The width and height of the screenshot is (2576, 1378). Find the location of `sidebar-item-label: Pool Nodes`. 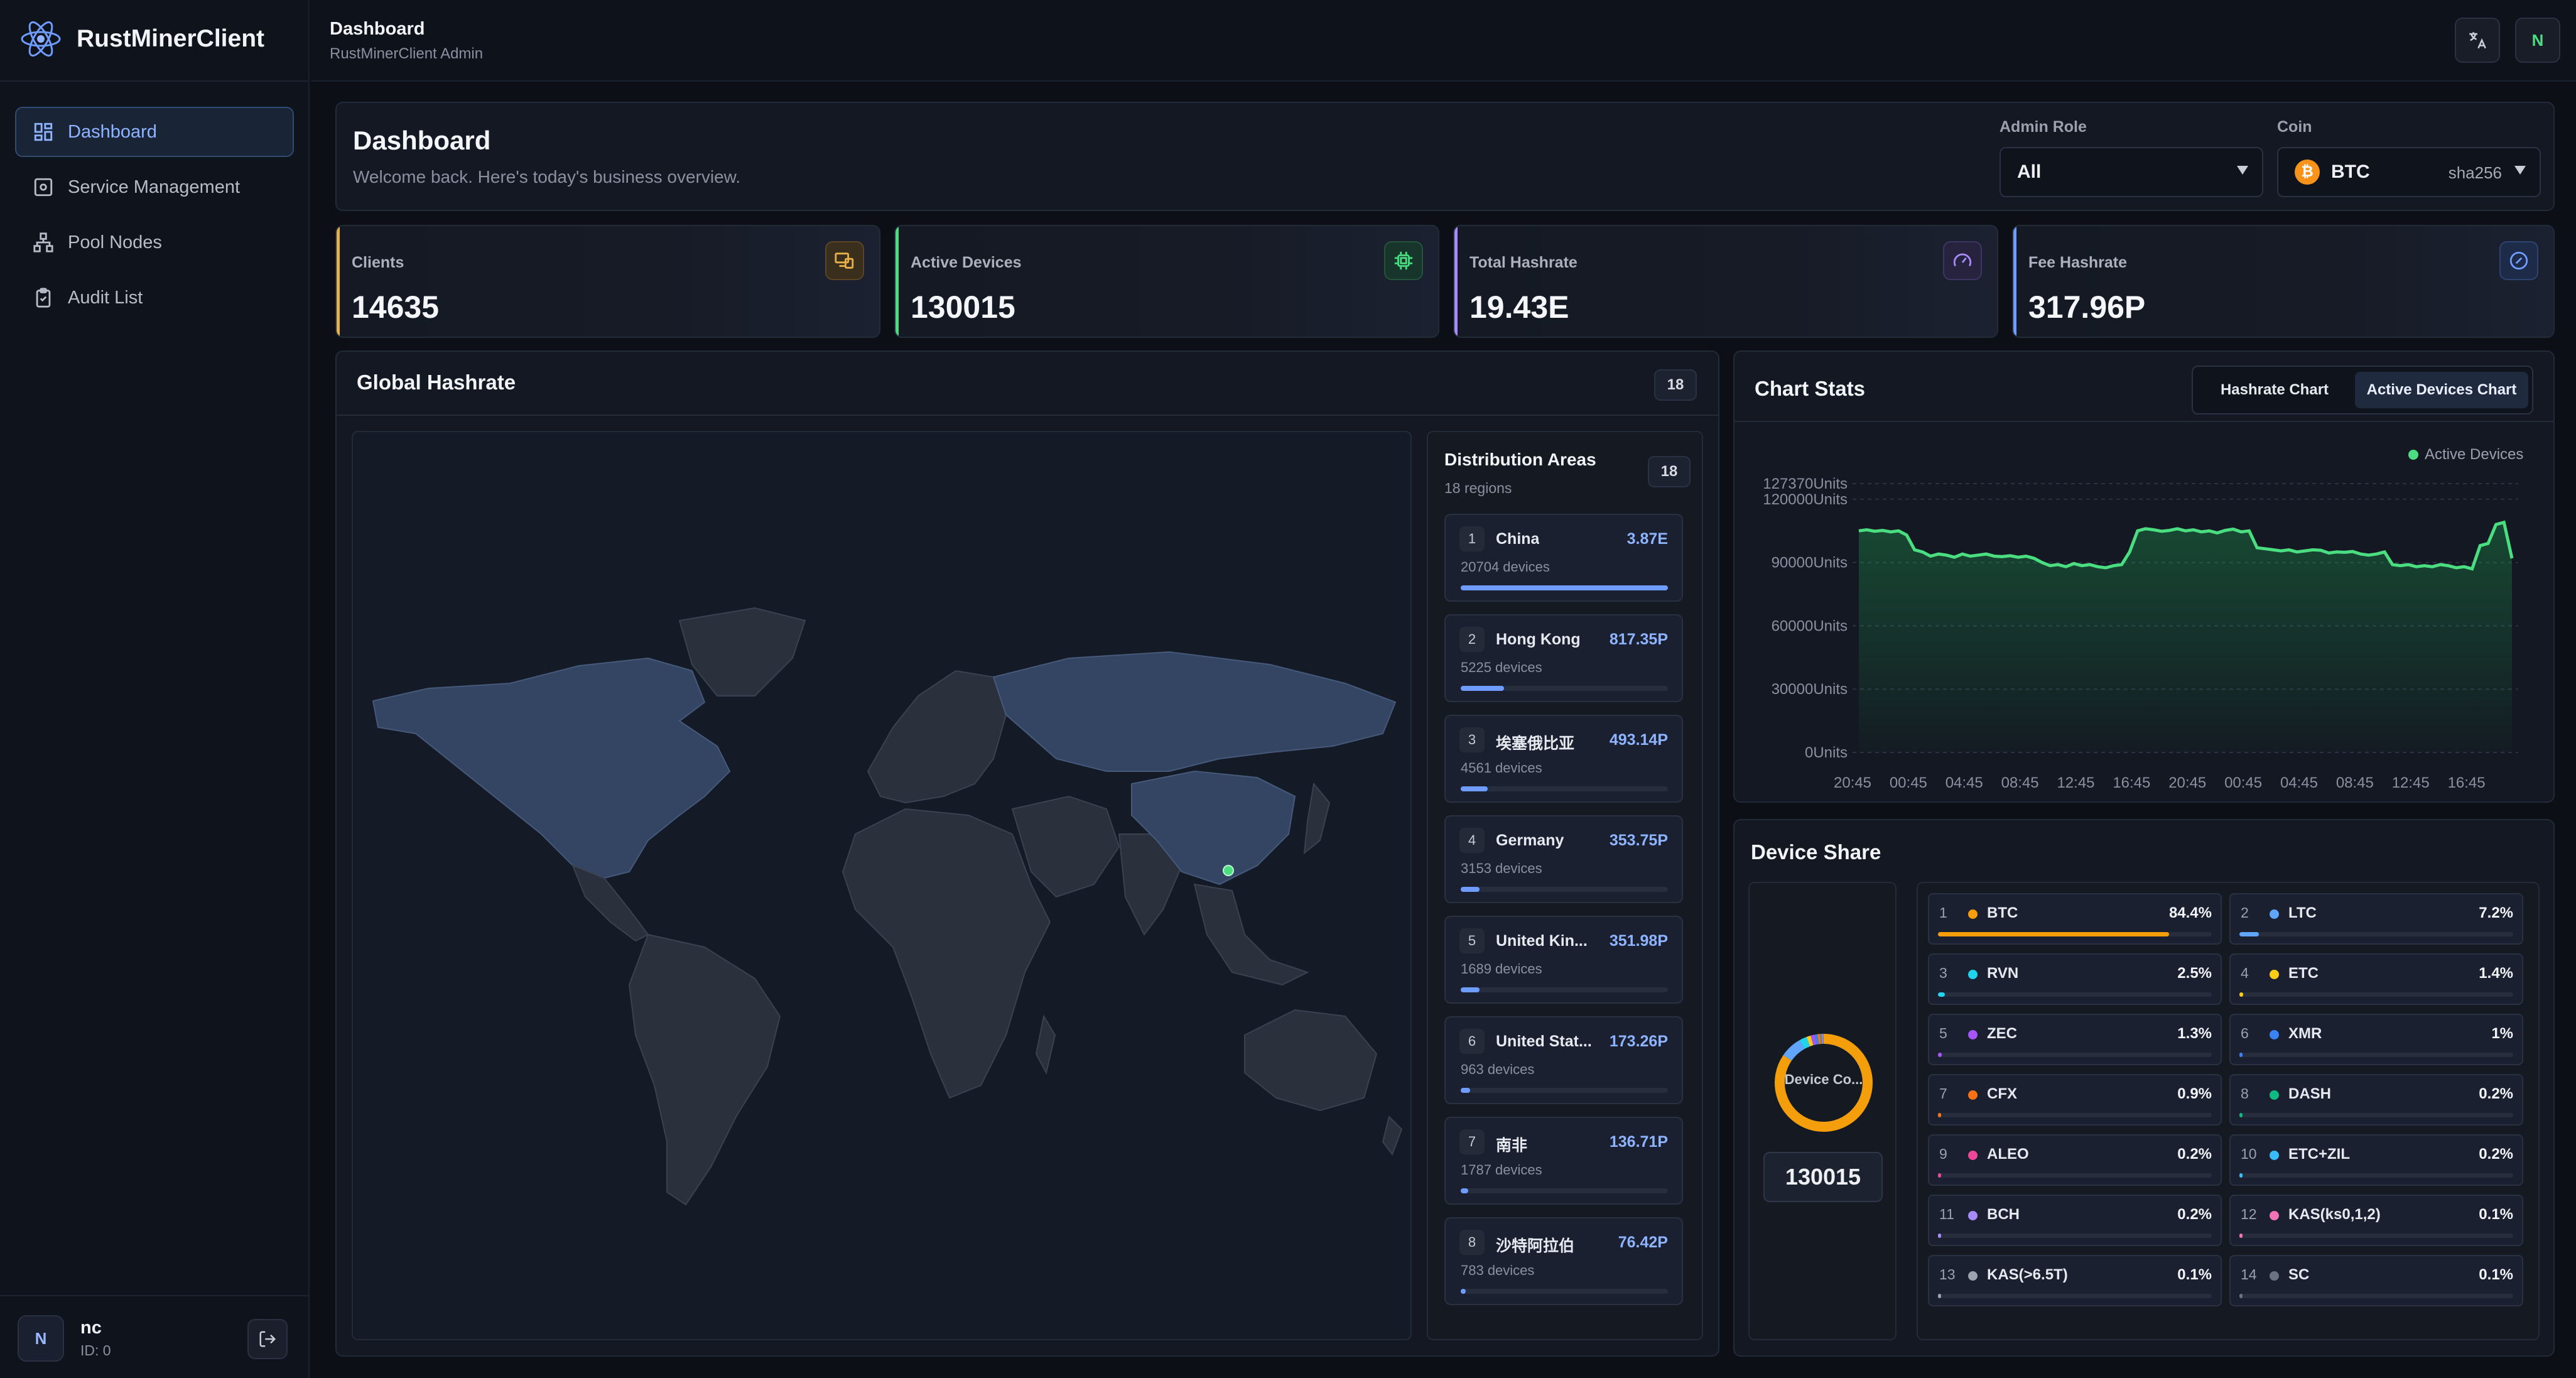

sidebar-item-label: Pool Nodes is located at coordinates (115, 242).